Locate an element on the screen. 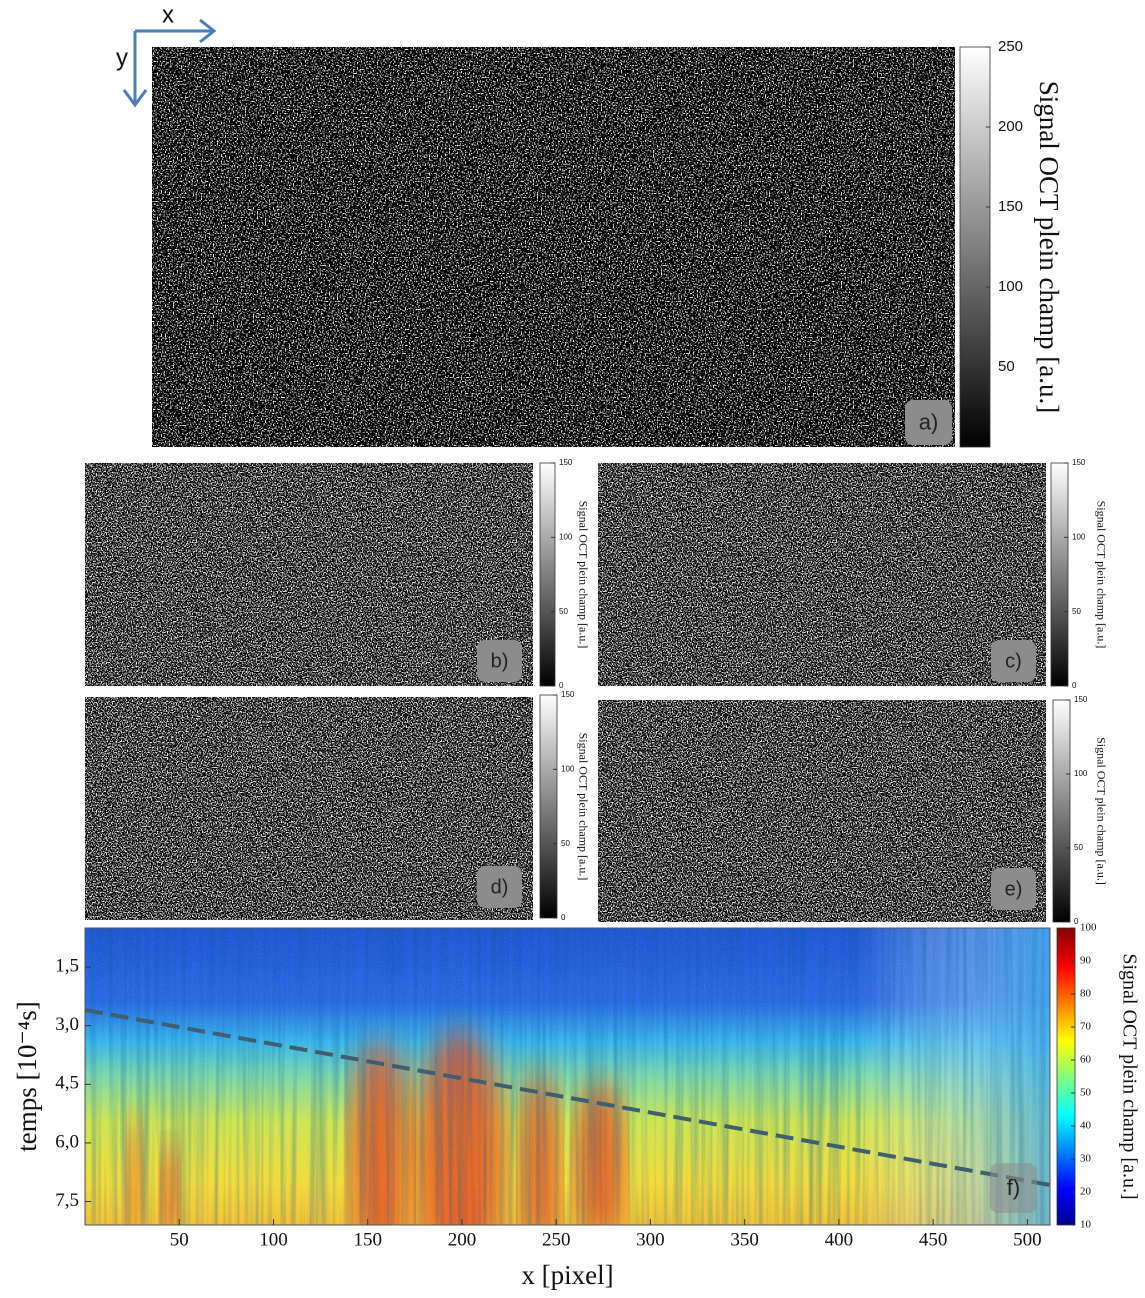  x-tick-label: 300 is located at coordinates (650, 1239).